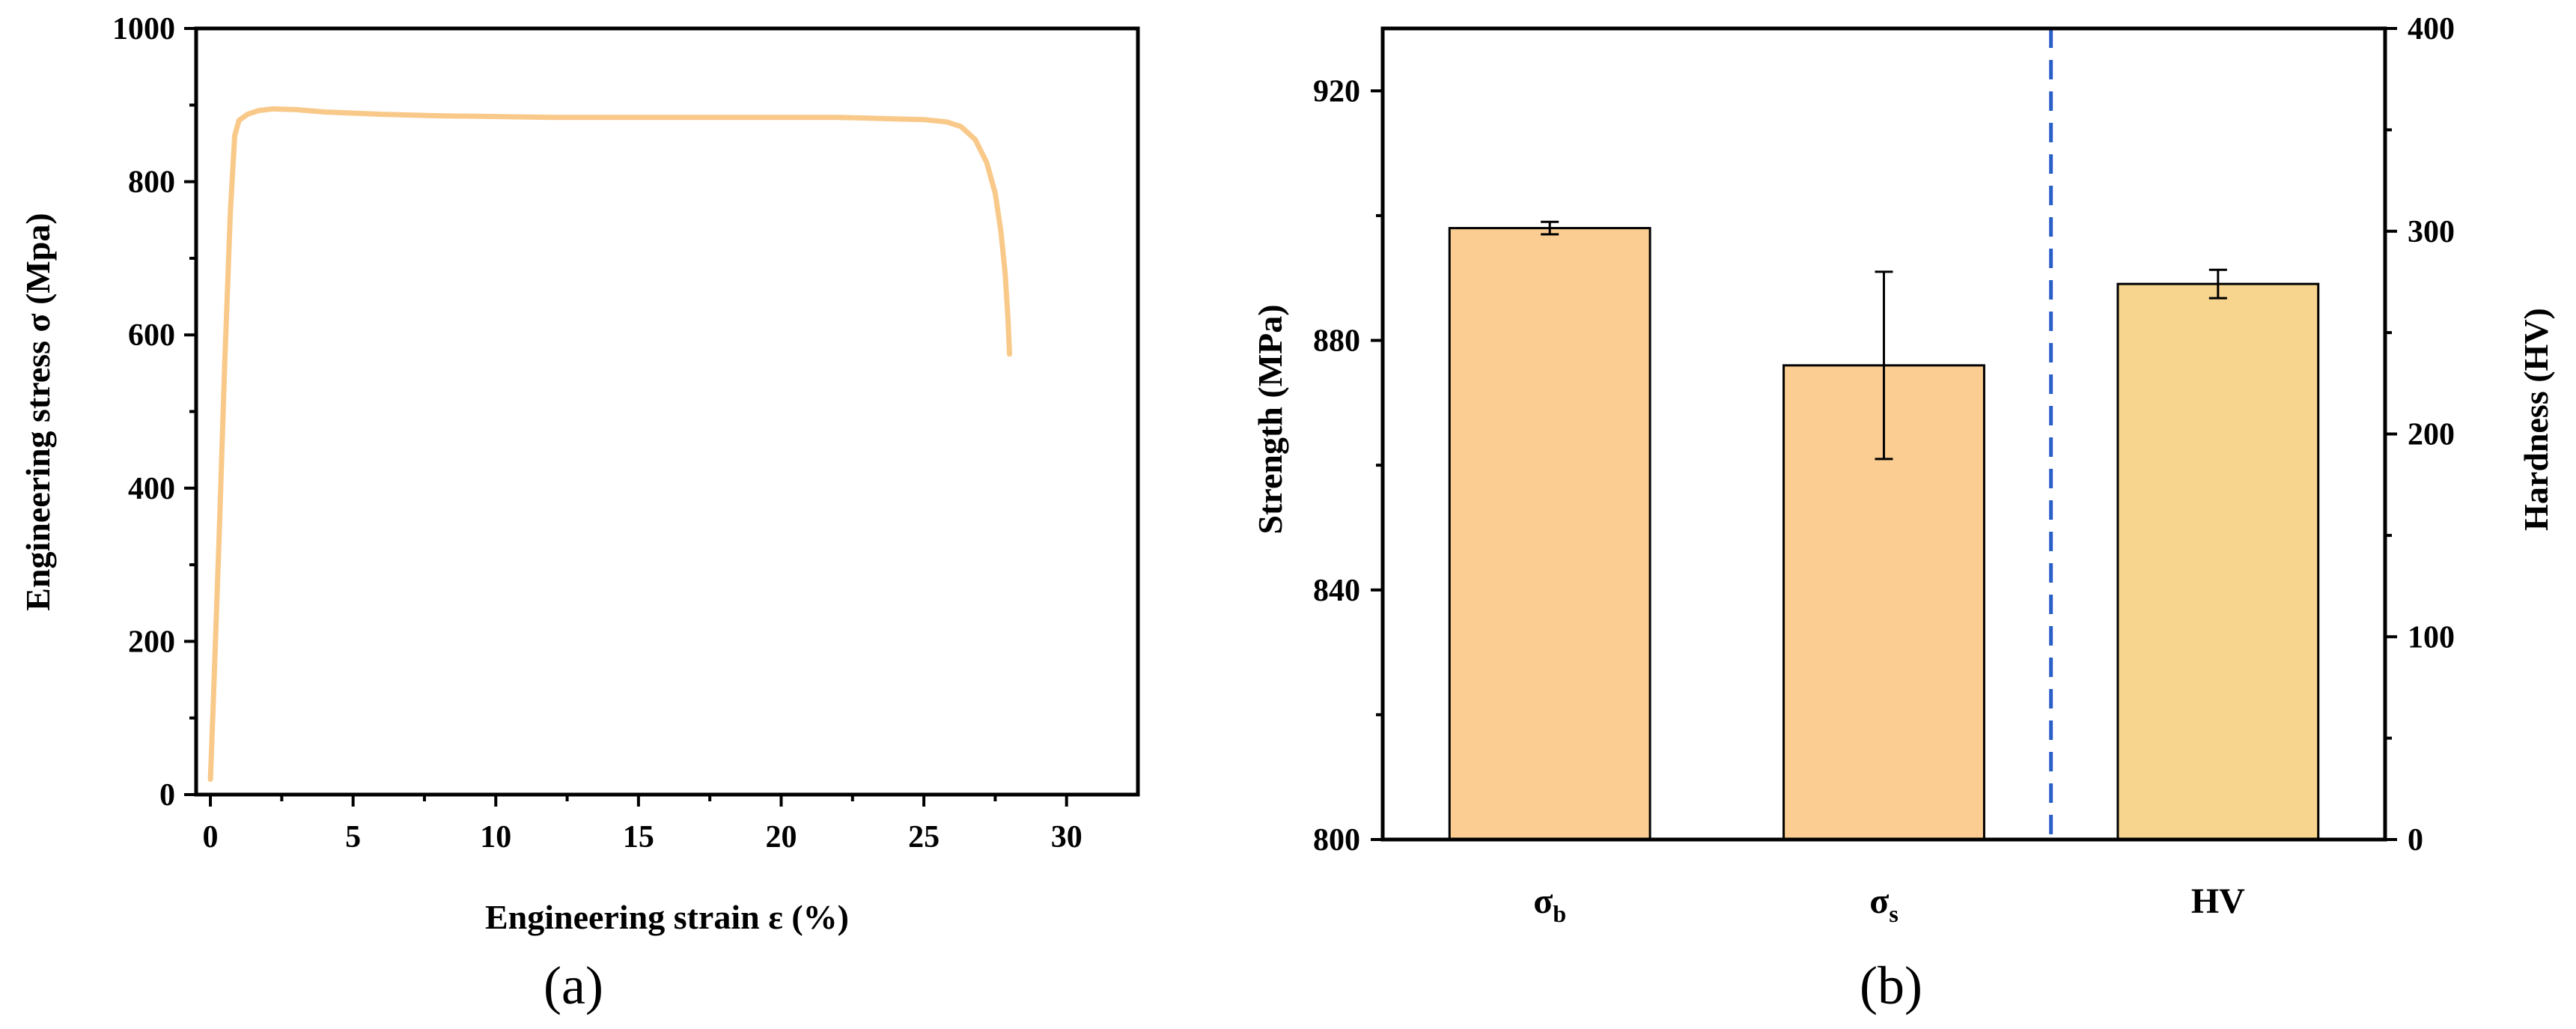 This screenshot has height=1029, width=2576. I want to click on y-tick-label: 0, so click(167, 795).